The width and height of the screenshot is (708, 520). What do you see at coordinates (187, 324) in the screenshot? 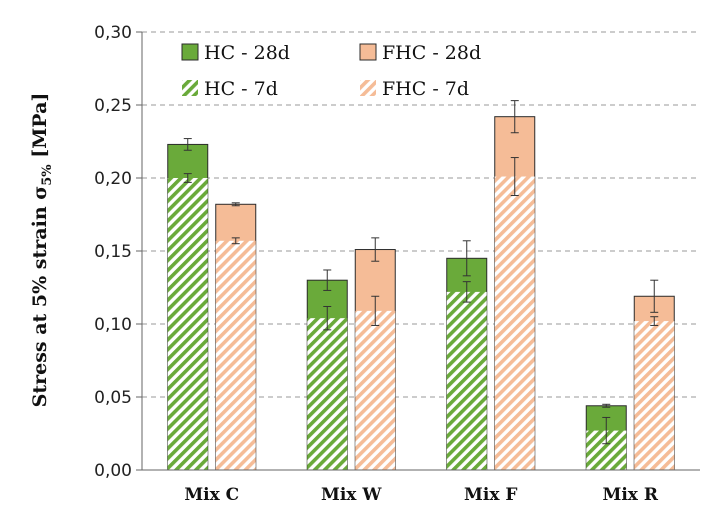
I see `bar-hc-7d-mix-c` at bounding box center [187, 324].